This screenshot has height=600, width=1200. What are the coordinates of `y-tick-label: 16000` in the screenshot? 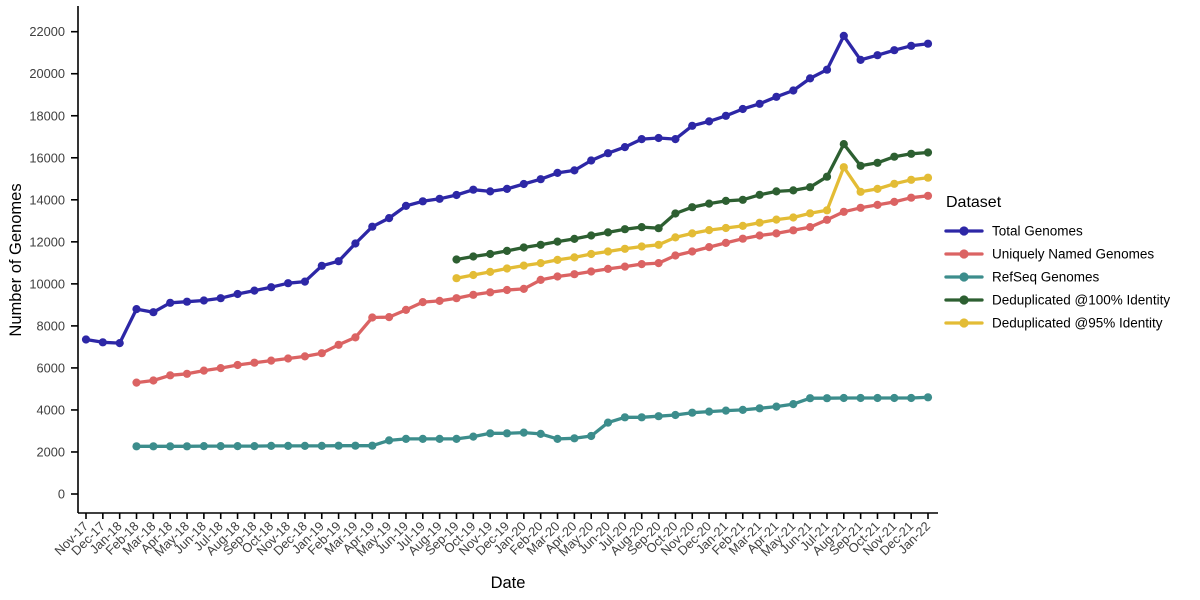 It's located at (47, 157).